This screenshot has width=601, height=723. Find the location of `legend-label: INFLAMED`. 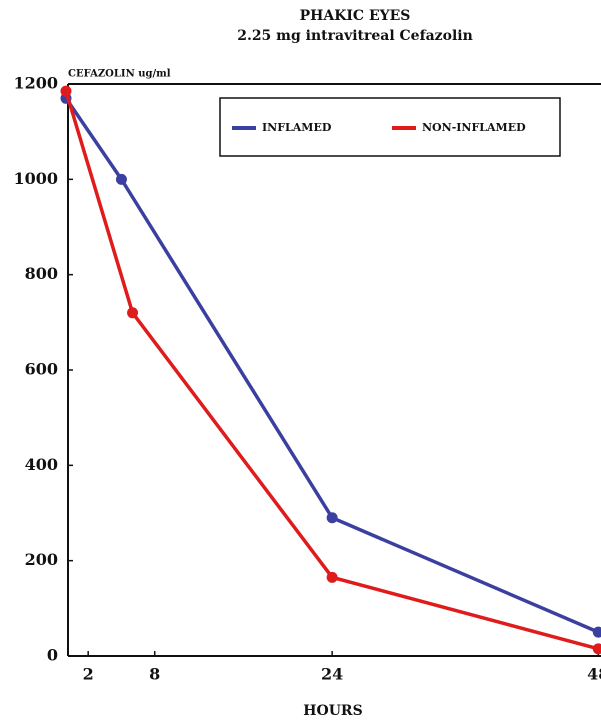

legend-label: INFLAMED is located at coordinates (297, 127).